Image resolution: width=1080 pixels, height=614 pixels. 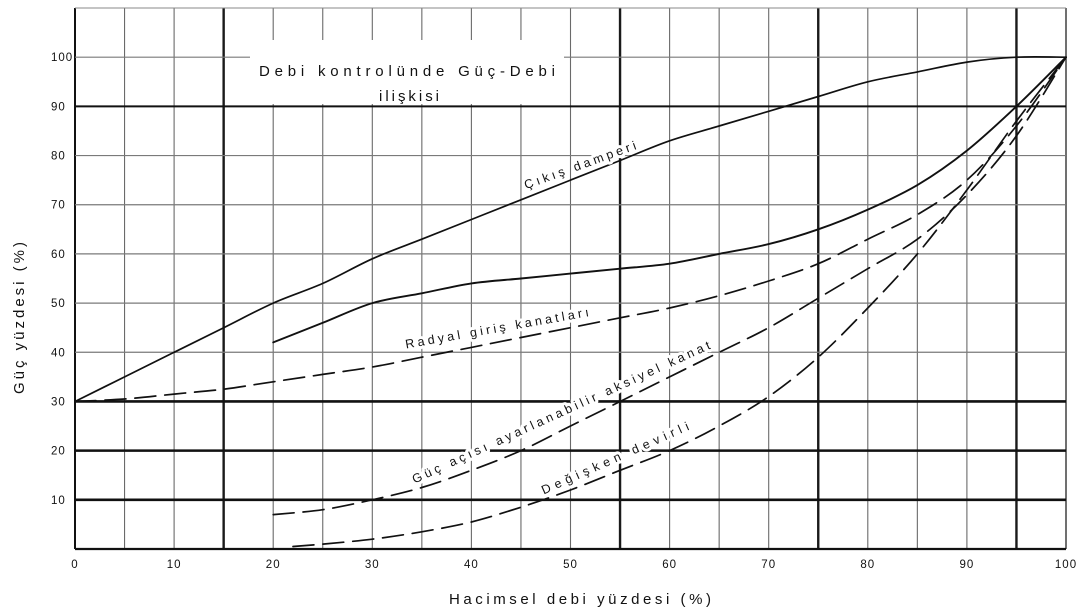 What do you see at coordinates (58, 452) in the screenshot?
I see `y-tick-label: 20` at bounding box center [58, 452].